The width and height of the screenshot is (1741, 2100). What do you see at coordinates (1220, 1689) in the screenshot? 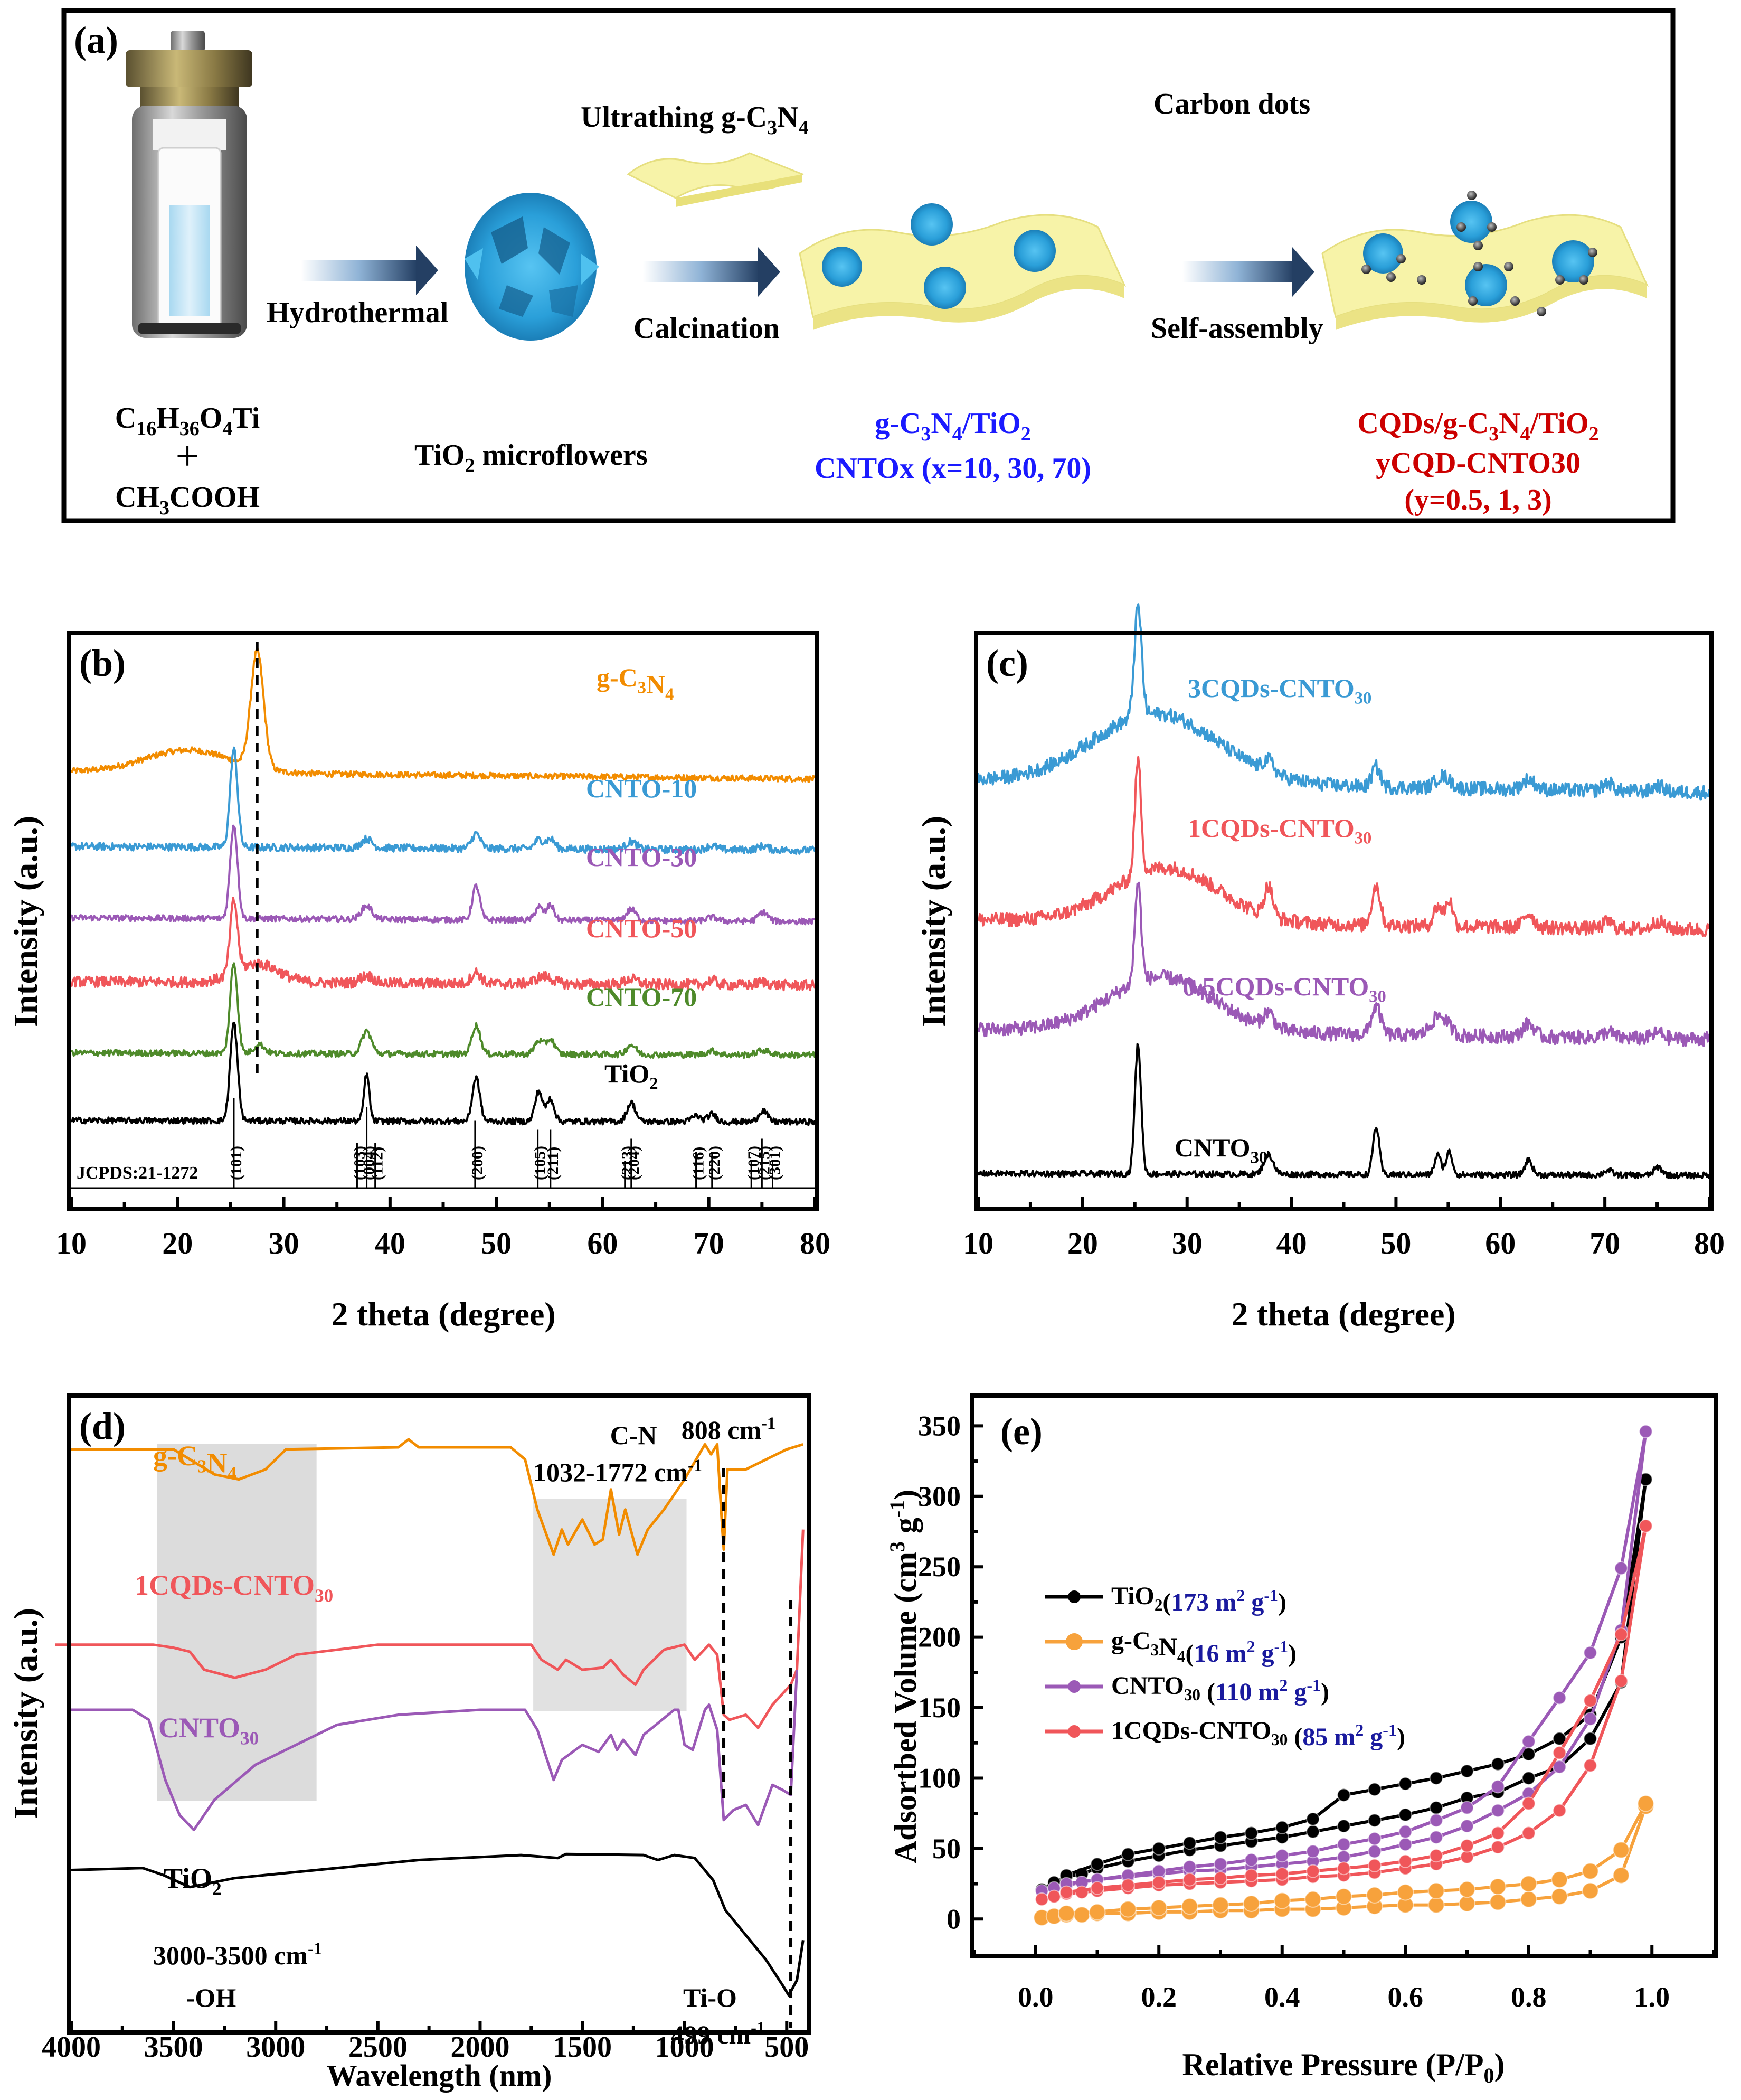
I see `legend-label: CNTO30 (110 m2 g-1)` at bounding box center [1220, 1689].